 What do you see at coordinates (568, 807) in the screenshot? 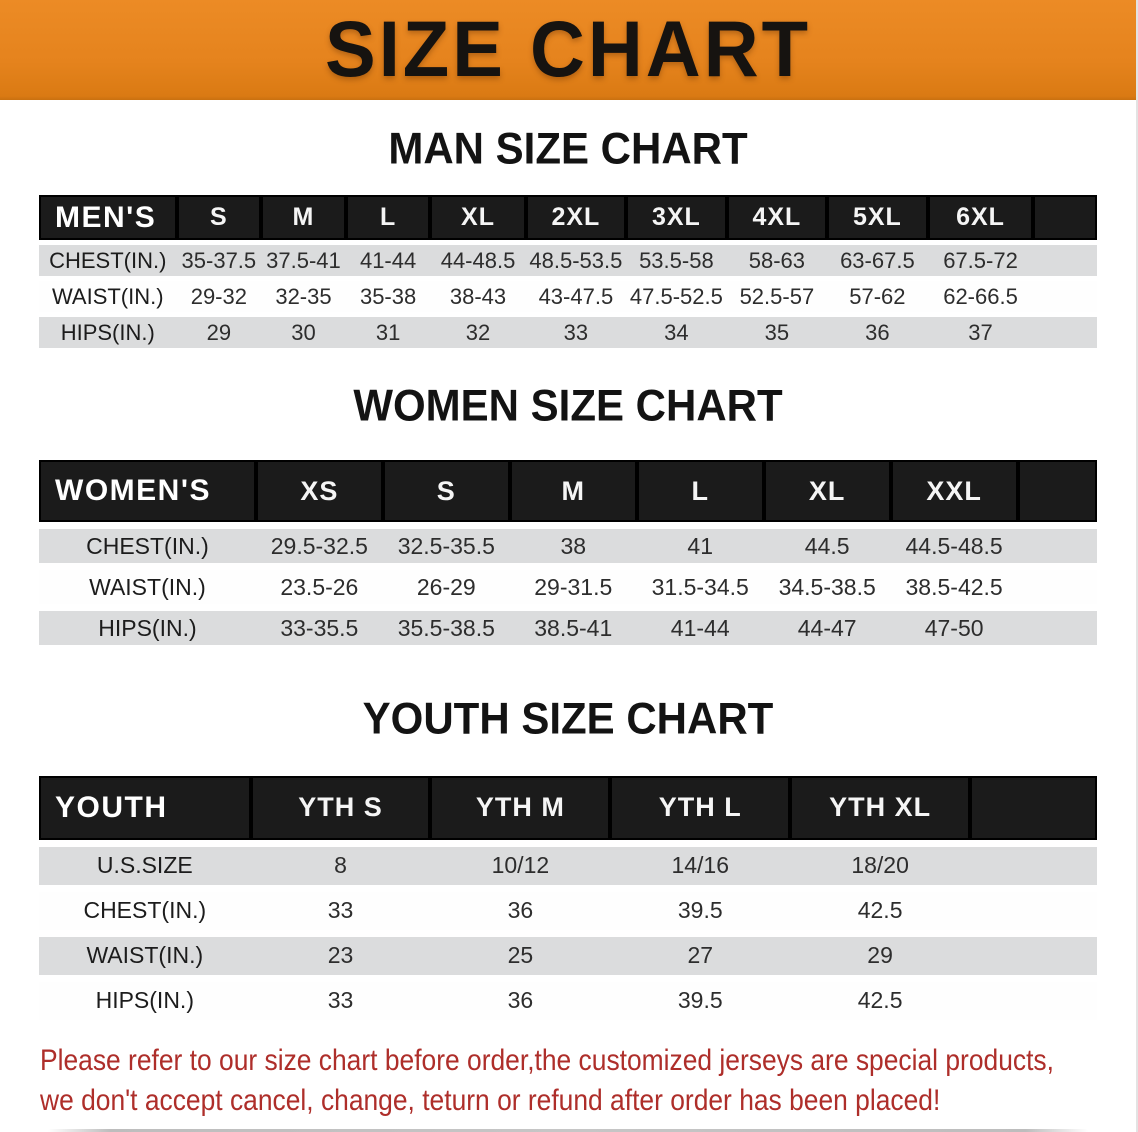
I see `youth-header-row: YOUTH YTH S YTH M YTH L YTH XL` at bounding box center [568, 807].